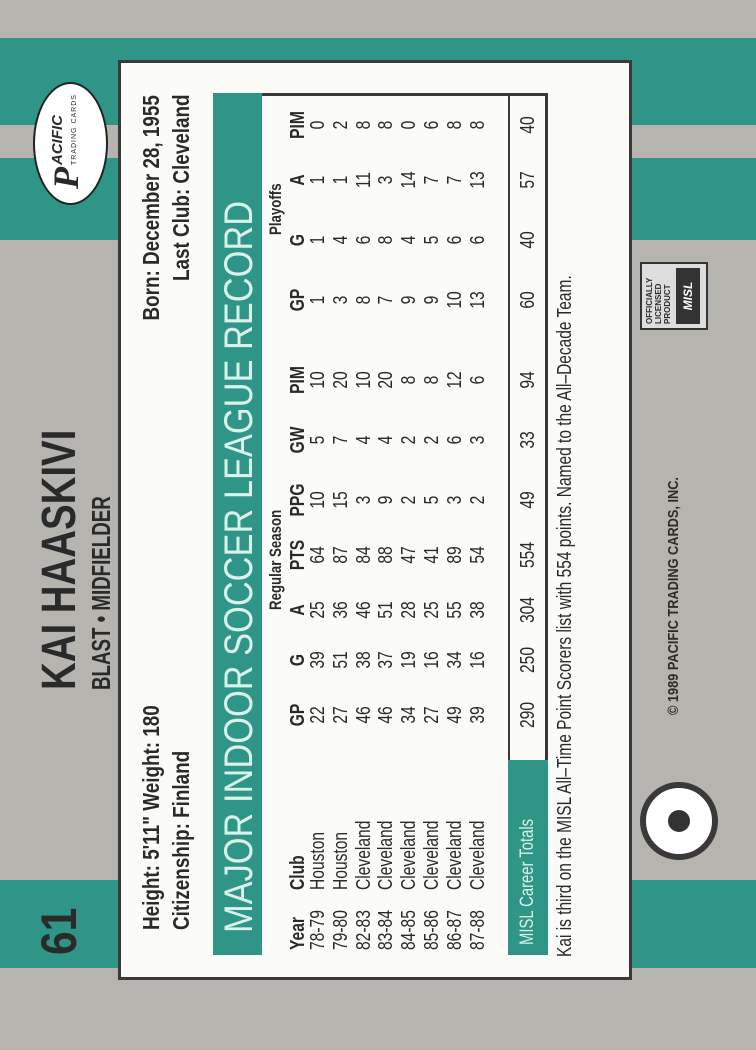  Describe the element at coordinates (363, 555) in the screenshot. I see `table-cell: 84` at that location.